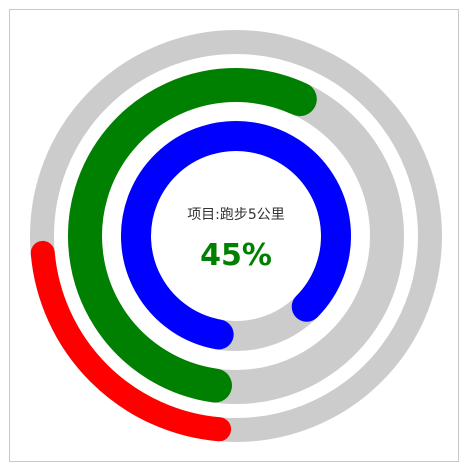 This screenshot has height=474, width=471. What do you see at coordinates (236, 255) in the screenshot?
I see `percent-value: 45%` at bounding box center [236, 255].